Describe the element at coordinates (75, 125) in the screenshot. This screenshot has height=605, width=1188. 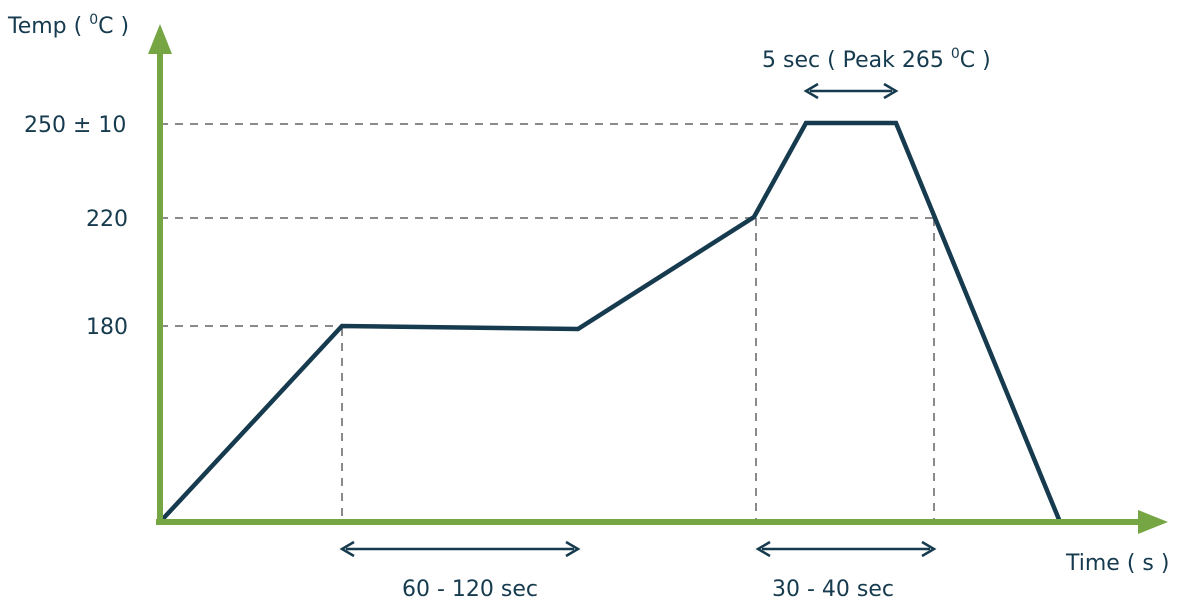
I see `tick-label-250: 250 ± 10` at that location.